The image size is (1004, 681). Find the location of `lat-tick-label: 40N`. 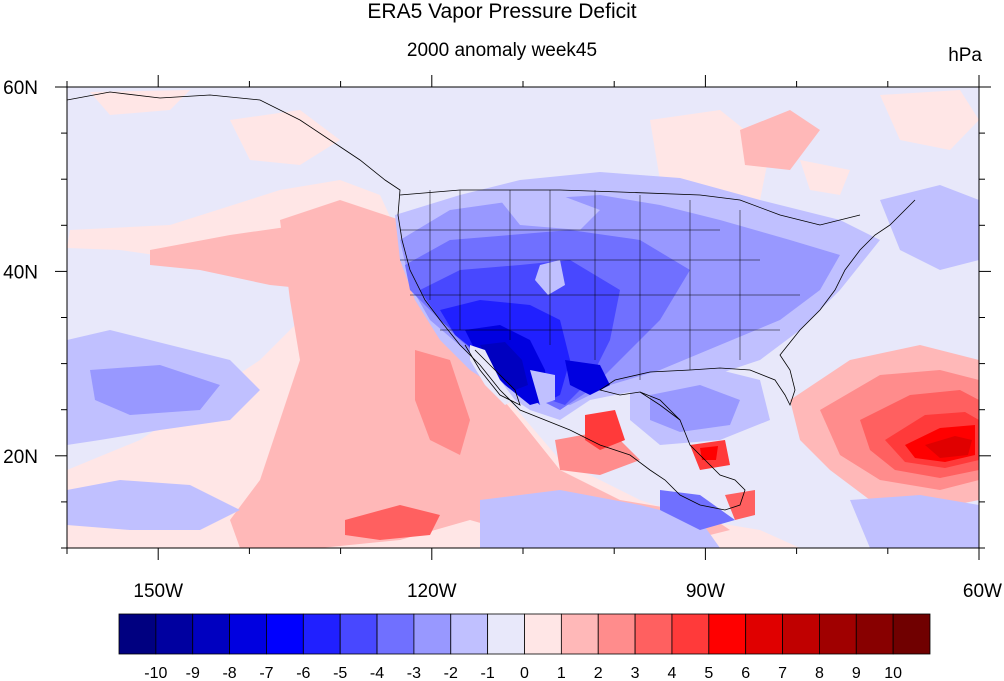

lat-tick-label: 40N is located at coordinates (20, 272).